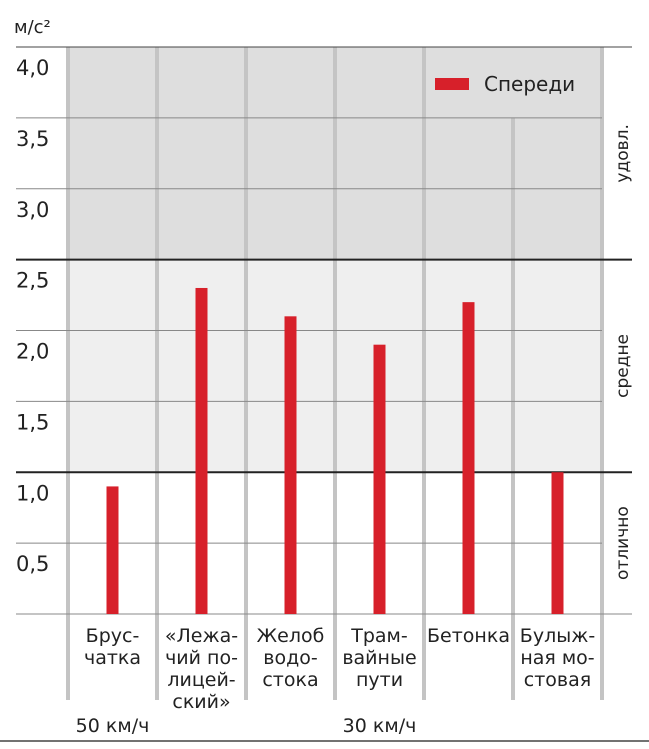  What do you see at coordinates (32, 139) in the screenshot?
I see `y-tick-label: 3,5` at bounding box center [32, 139].